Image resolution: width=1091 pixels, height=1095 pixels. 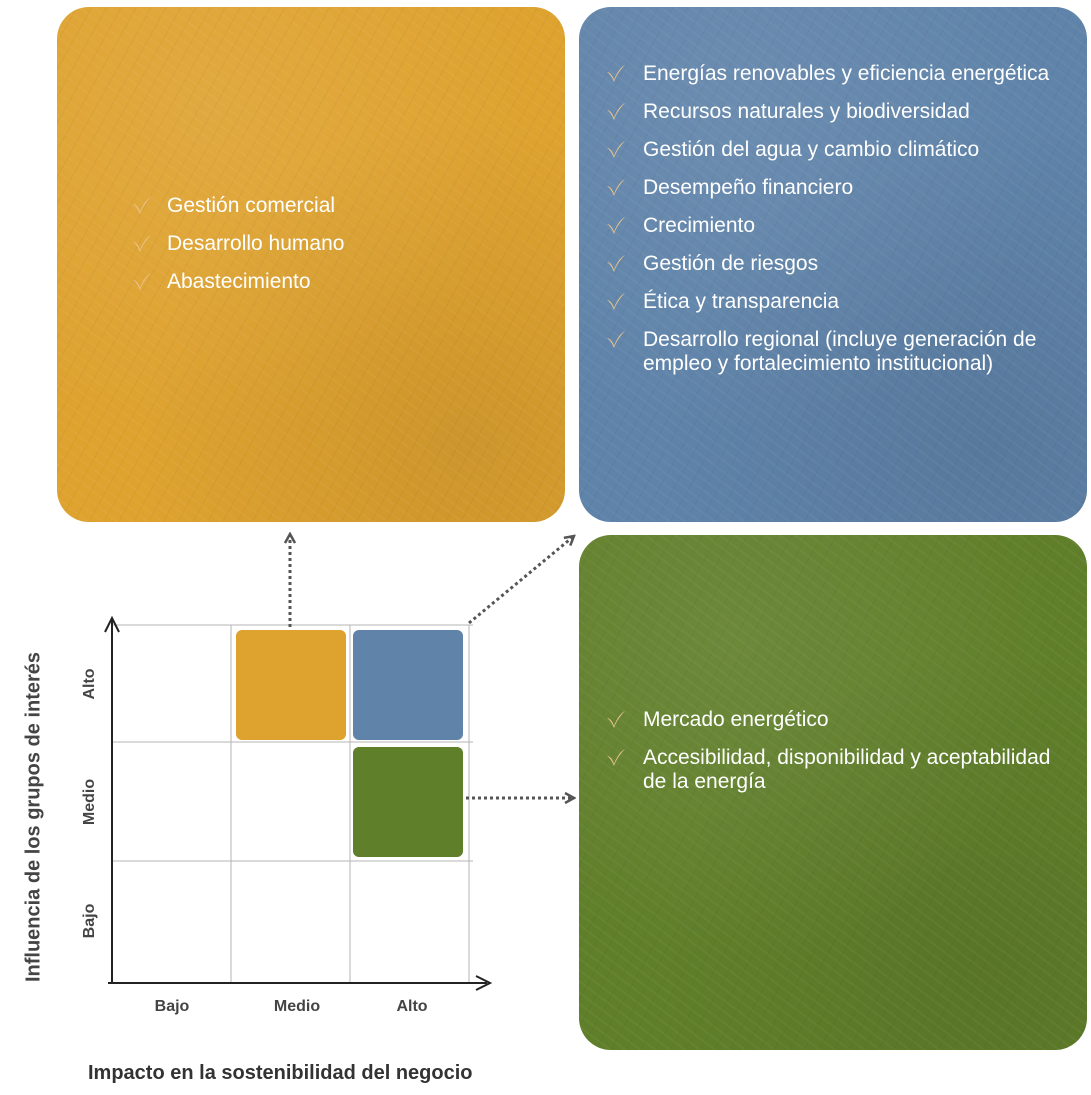 I want to click on cell-alto-medio, so click(x=408, y=802).